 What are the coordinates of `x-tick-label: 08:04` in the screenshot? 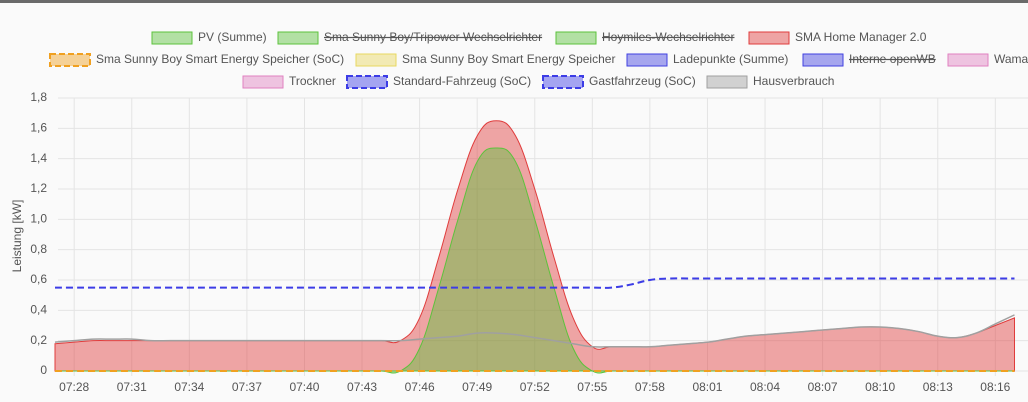 It's located at (765, 387).